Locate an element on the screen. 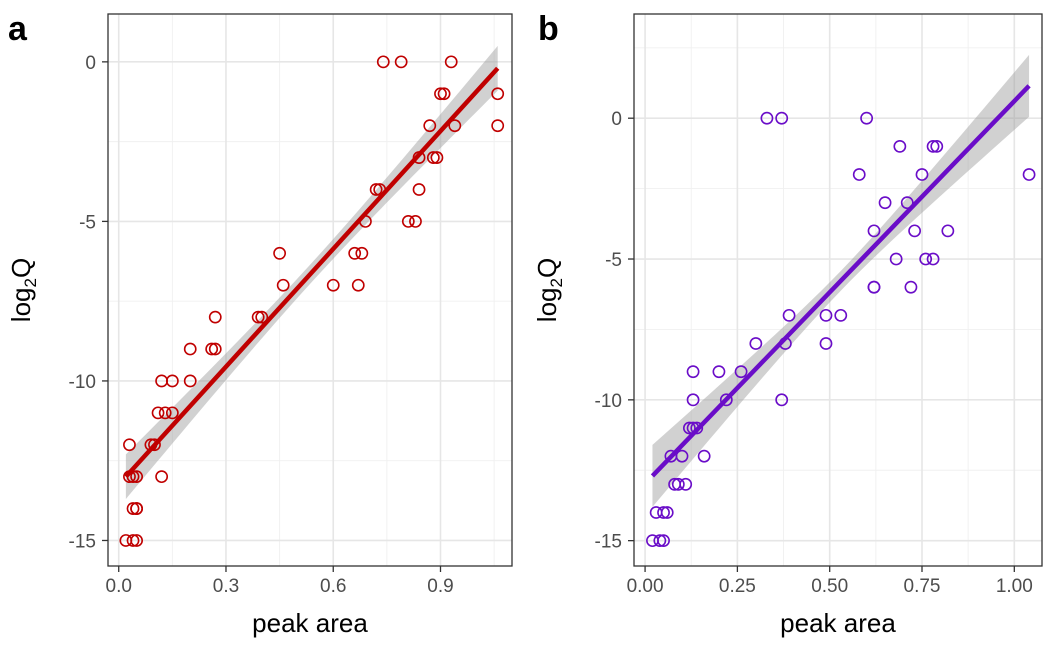  x-tick-label: 1.00 is located at coordinates (1014, 586).